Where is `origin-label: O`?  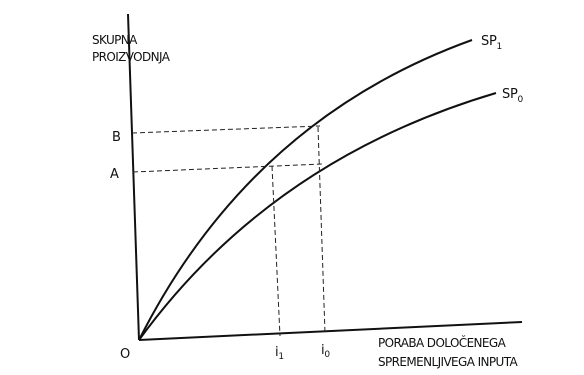
origin-label: O is located at coordinates (125, 354).